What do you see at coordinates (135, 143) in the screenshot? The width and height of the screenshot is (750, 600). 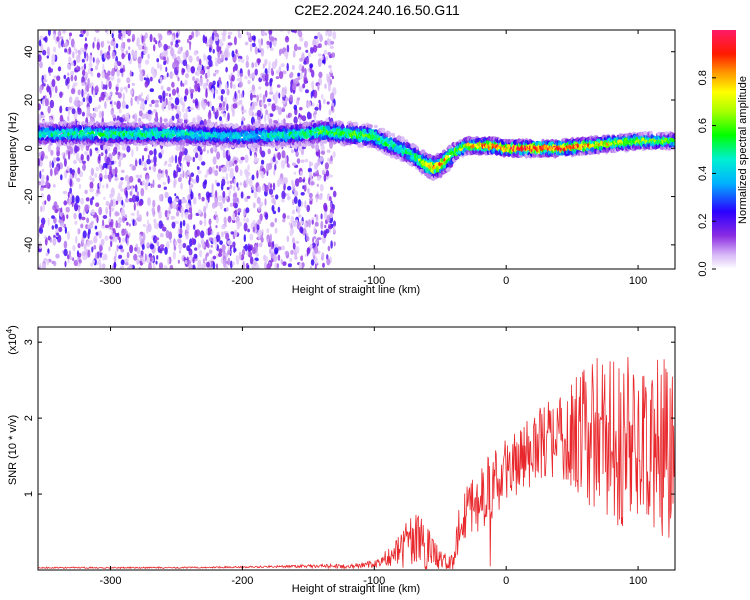 I see `ridge-cell` at bounding box center [135, 143].